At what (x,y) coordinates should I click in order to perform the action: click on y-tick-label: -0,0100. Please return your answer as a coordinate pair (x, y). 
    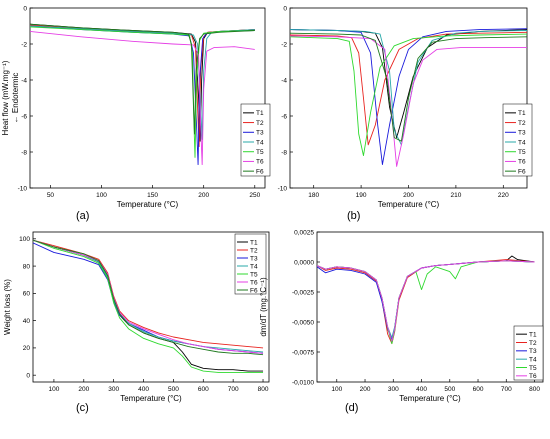
    Looking at the image, I should click on (303, 382).